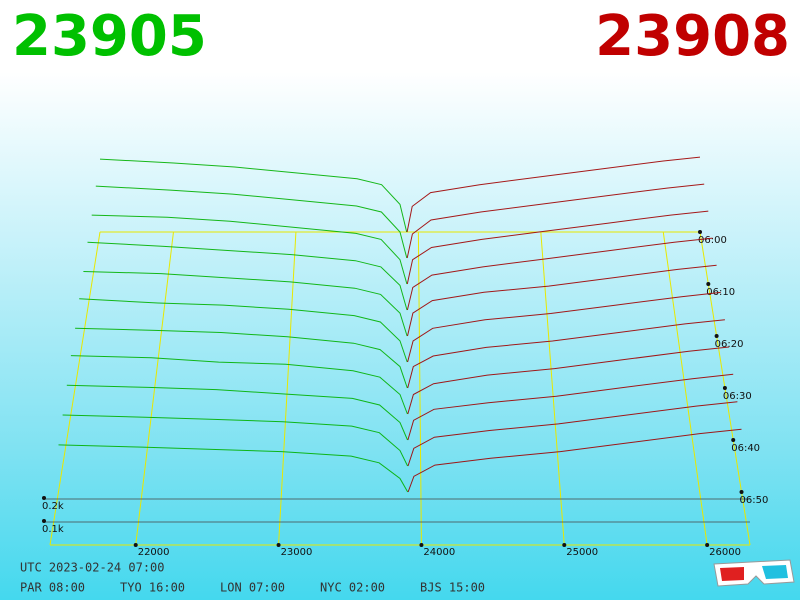 The image size is (800, 600). What do you see at coordinates (109, 36) in the screenshot?
I see `bid-price: 23905` at bounding box center [109, 36].